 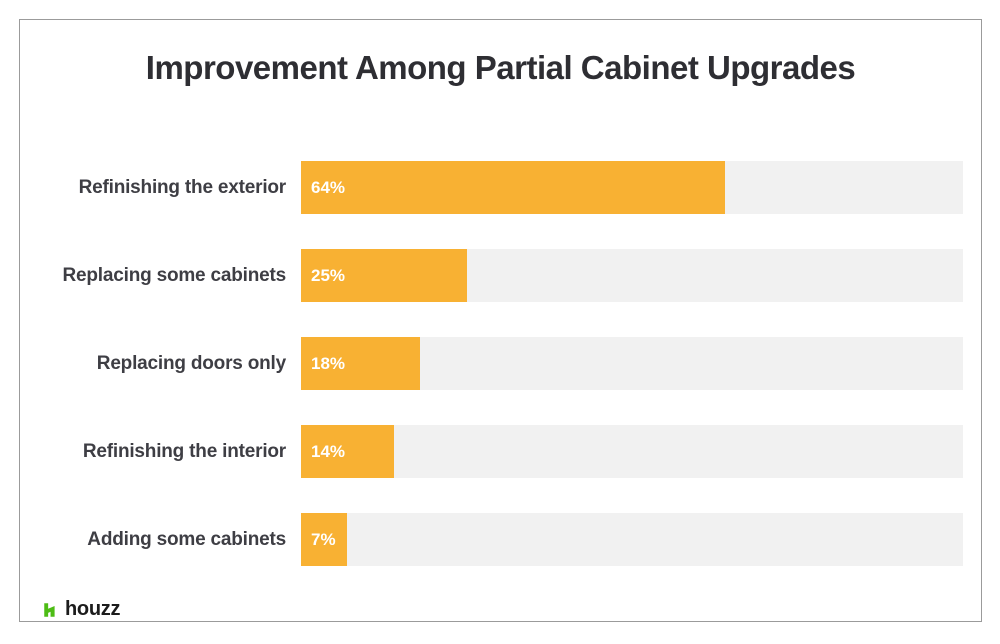 I want to click on bar: 25%, so click(x=384, y=275).